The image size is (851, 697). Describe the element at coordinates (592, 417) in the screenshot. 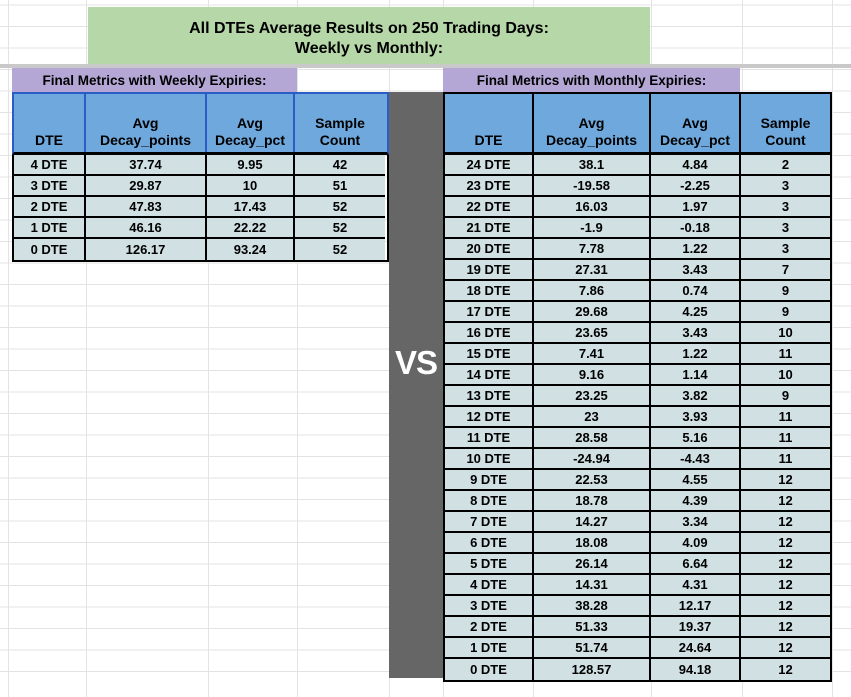

I see `value-cell: 23` at that location.